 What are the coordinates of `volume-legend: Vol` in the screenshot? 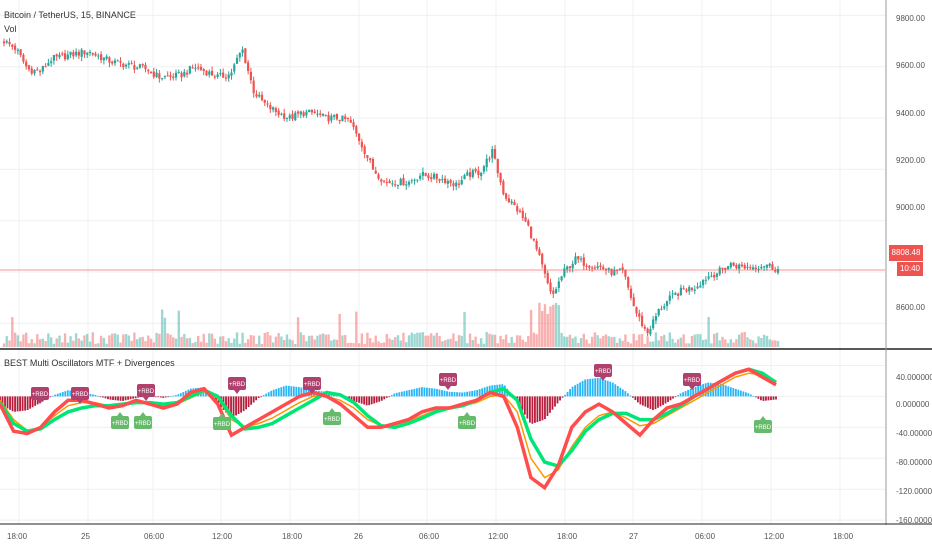 It's located at (10, 29).